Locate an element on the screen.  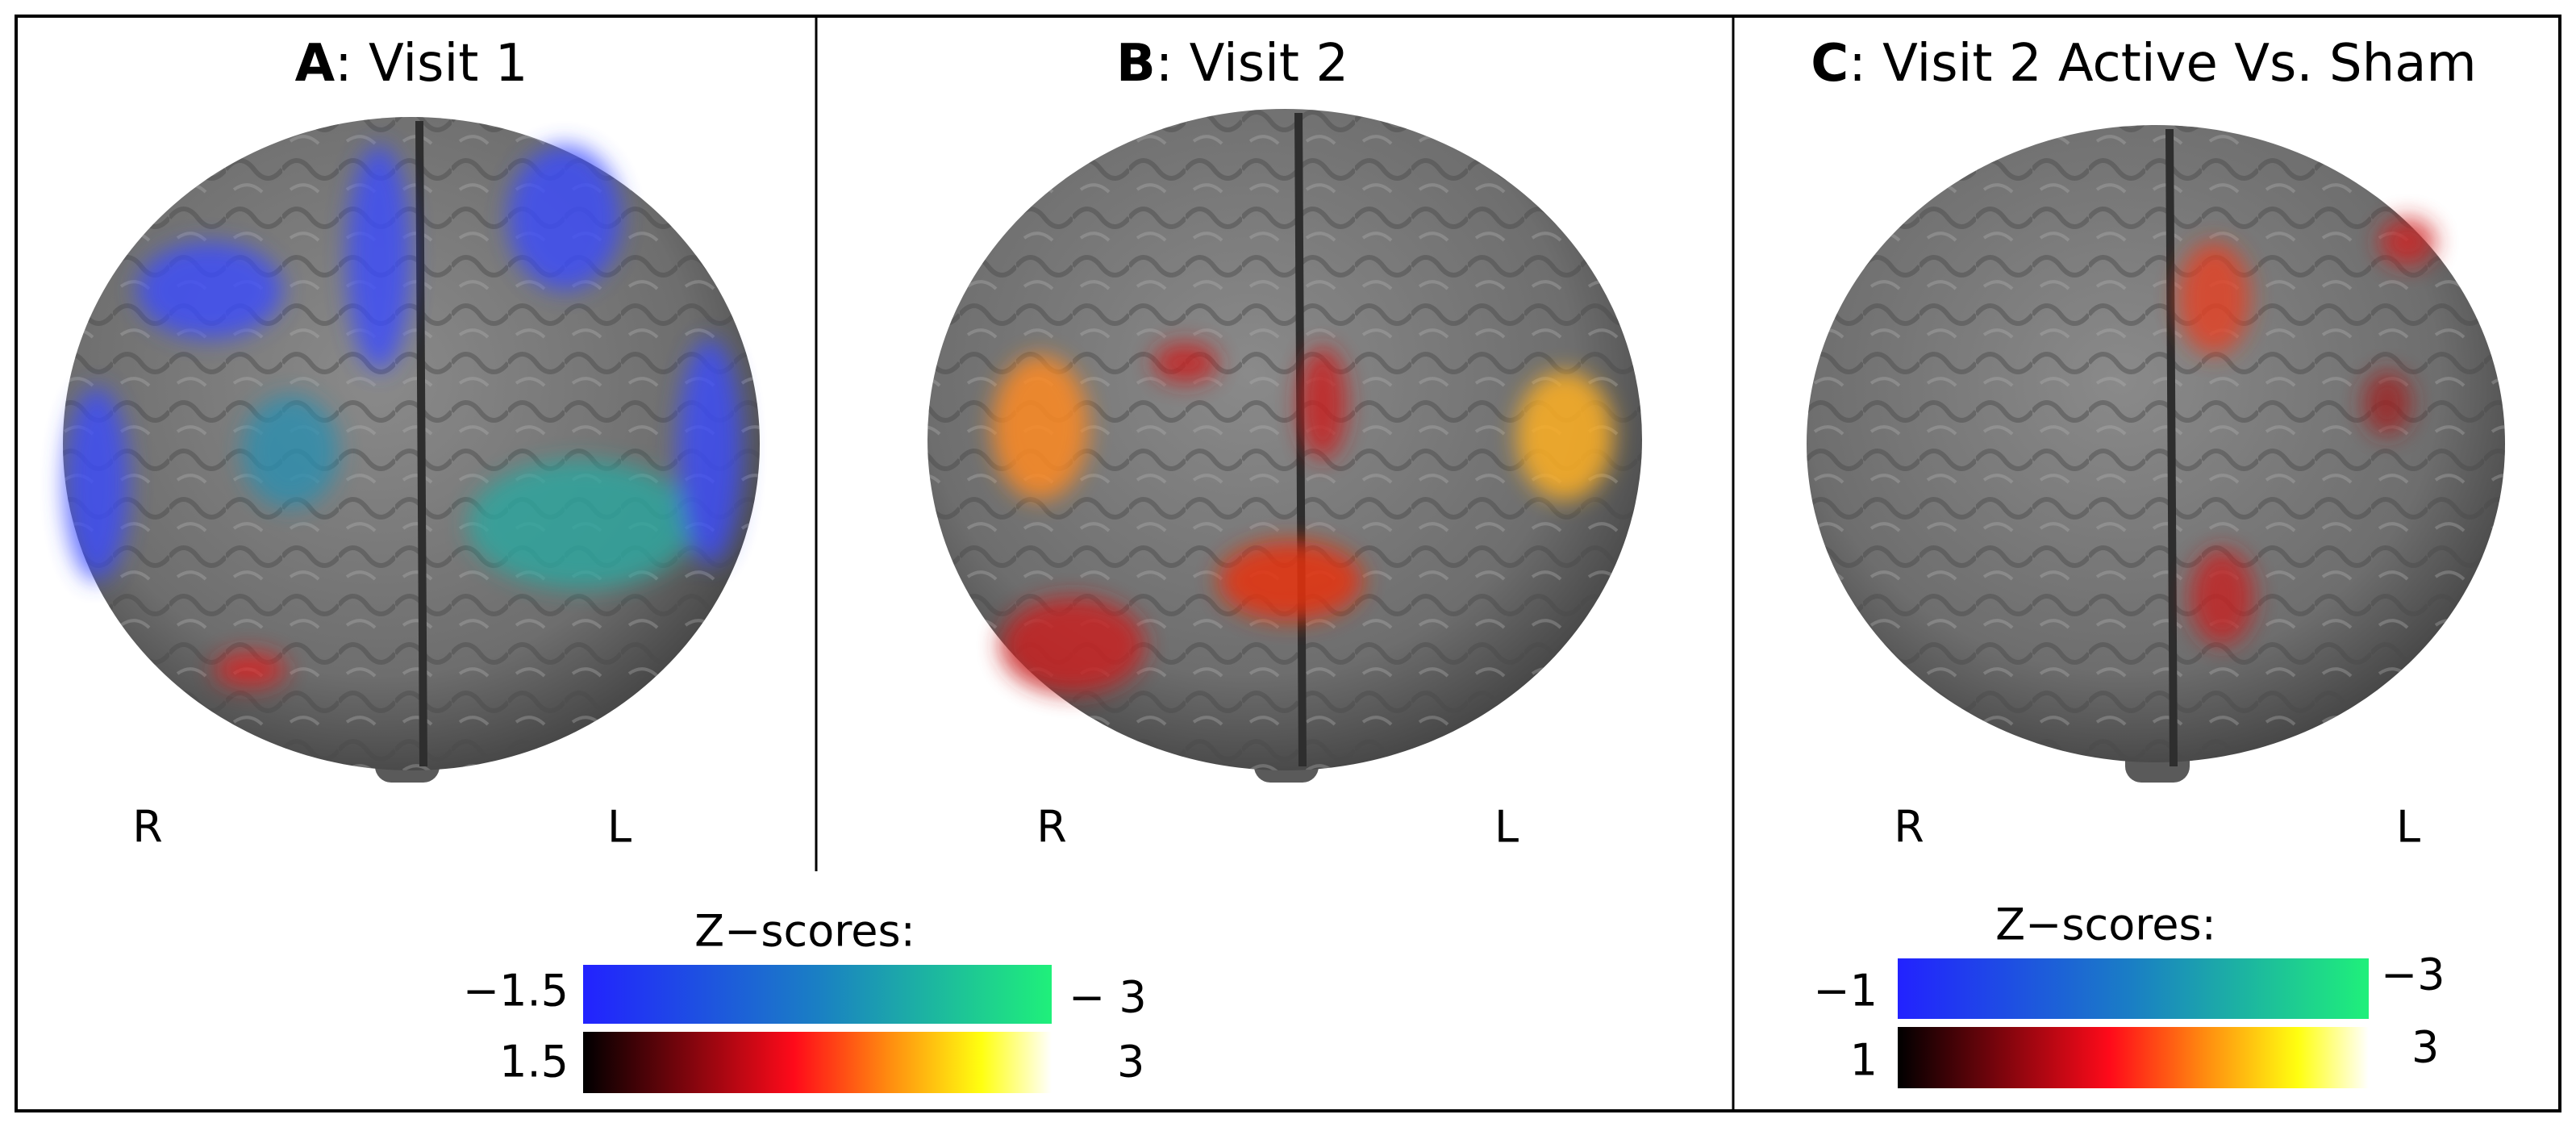
panel-letter: B is located at coordinates (1136, 64).